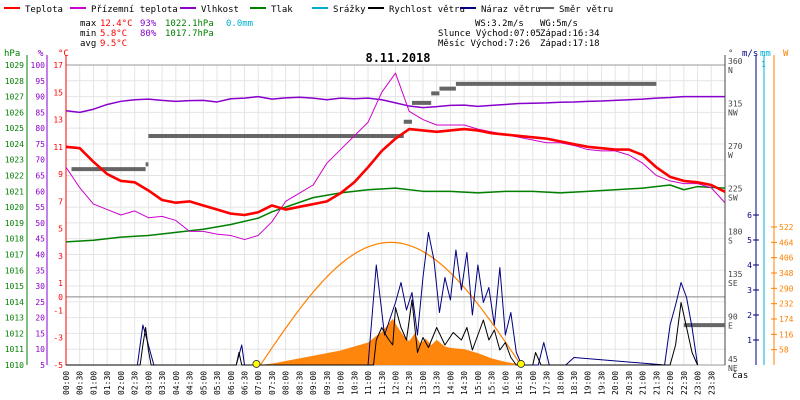 Image resolution: width=800 pixels, height=400 pixels. What do you see at coordinates (256, 364) in the screenshot?
I see `sunrise-marker` at bounding box center [256, 364].